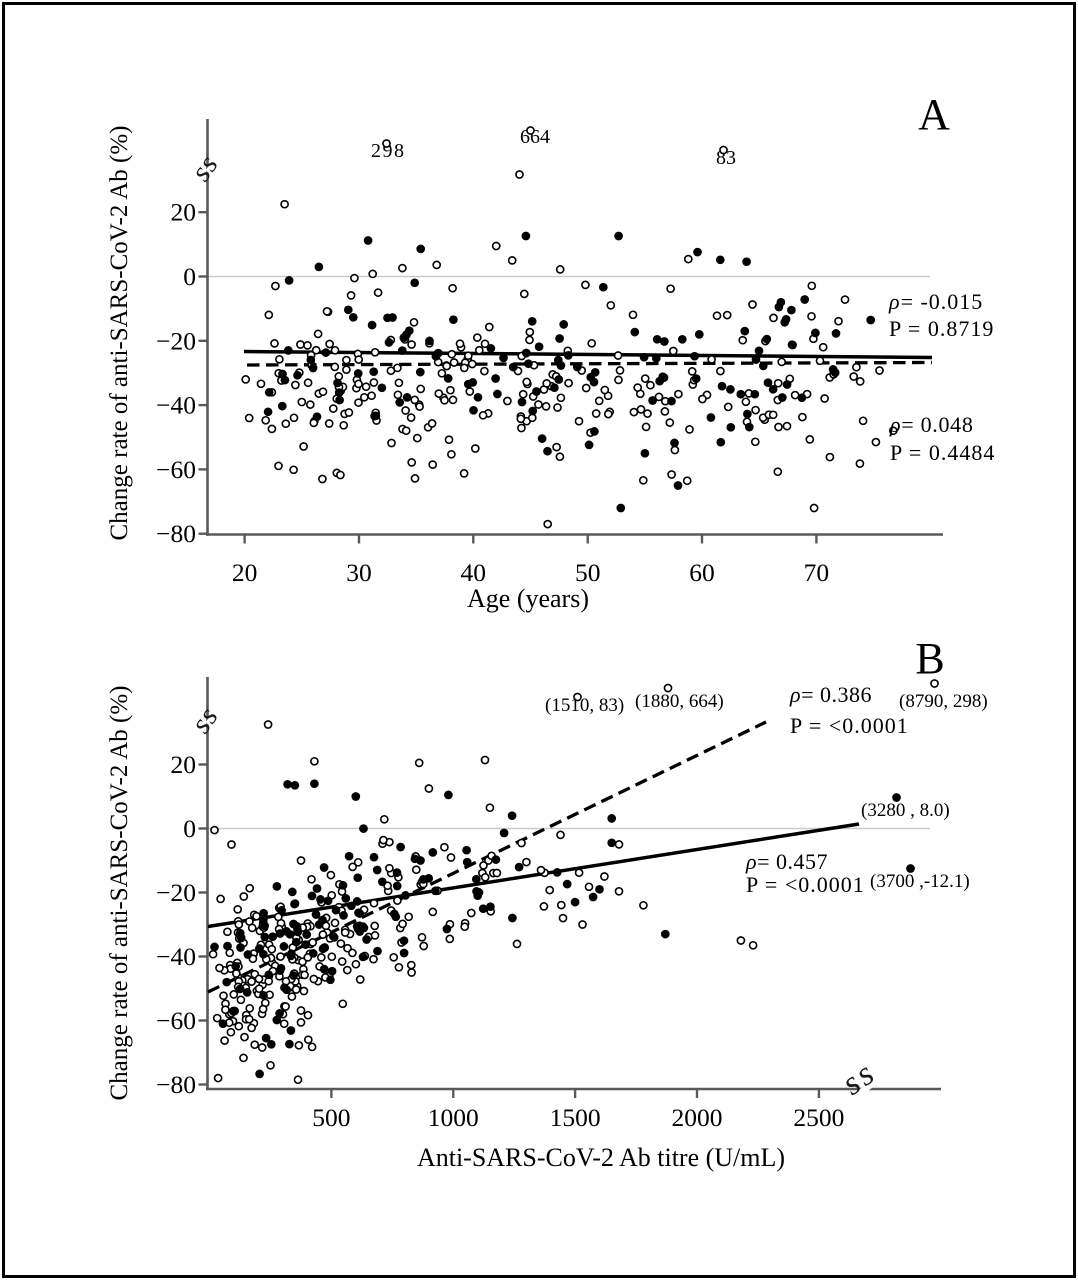  Describe the element at coordinates (942, 452) in the screenshot. I see `svg-text: P = 0.4484` at that location.